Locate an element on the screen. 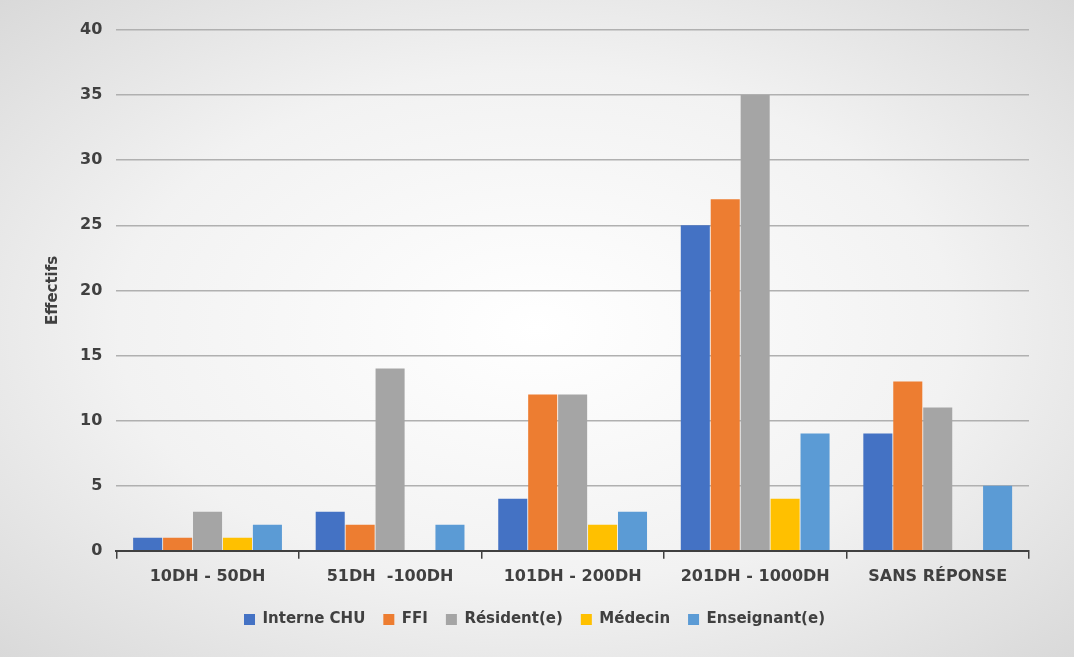  y-tick-label: 20 is located at coordinates (91, 289).